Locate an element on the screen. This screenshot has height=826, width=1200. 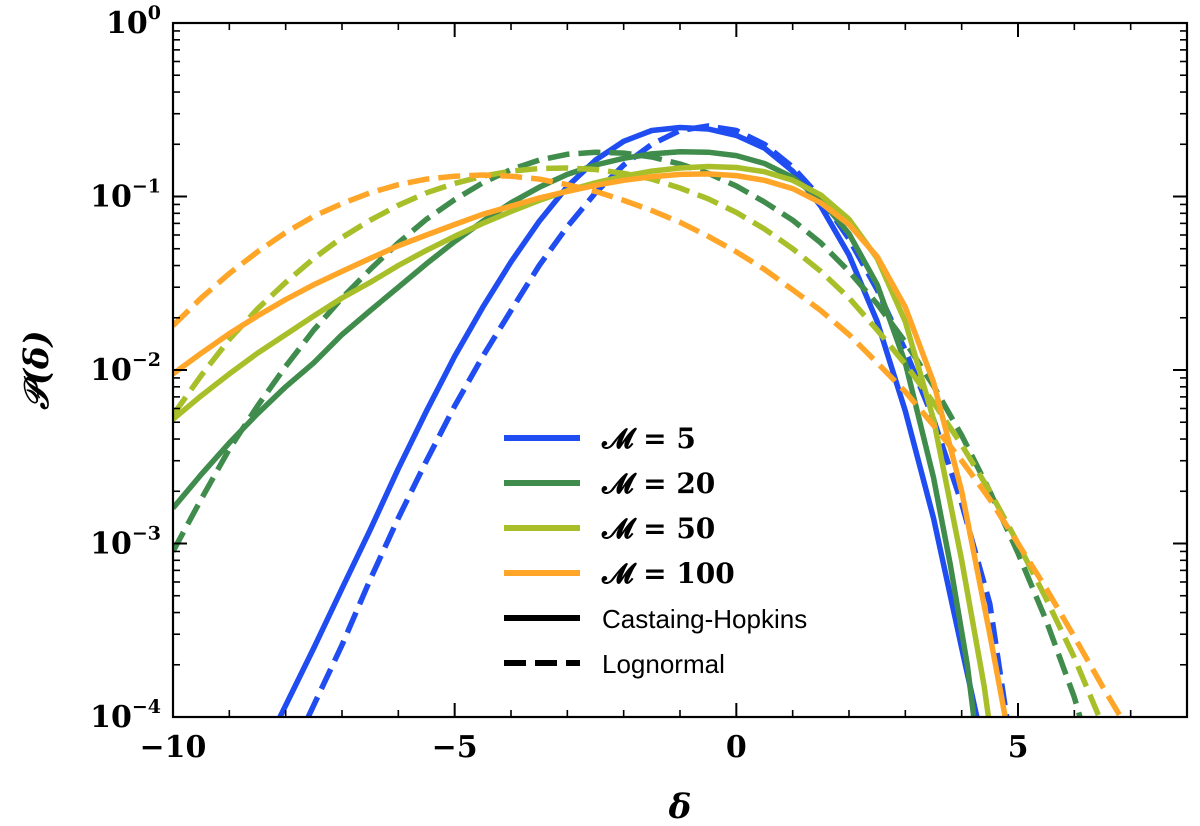
x-tick-label: 0 is located at coordinates (736, 747).